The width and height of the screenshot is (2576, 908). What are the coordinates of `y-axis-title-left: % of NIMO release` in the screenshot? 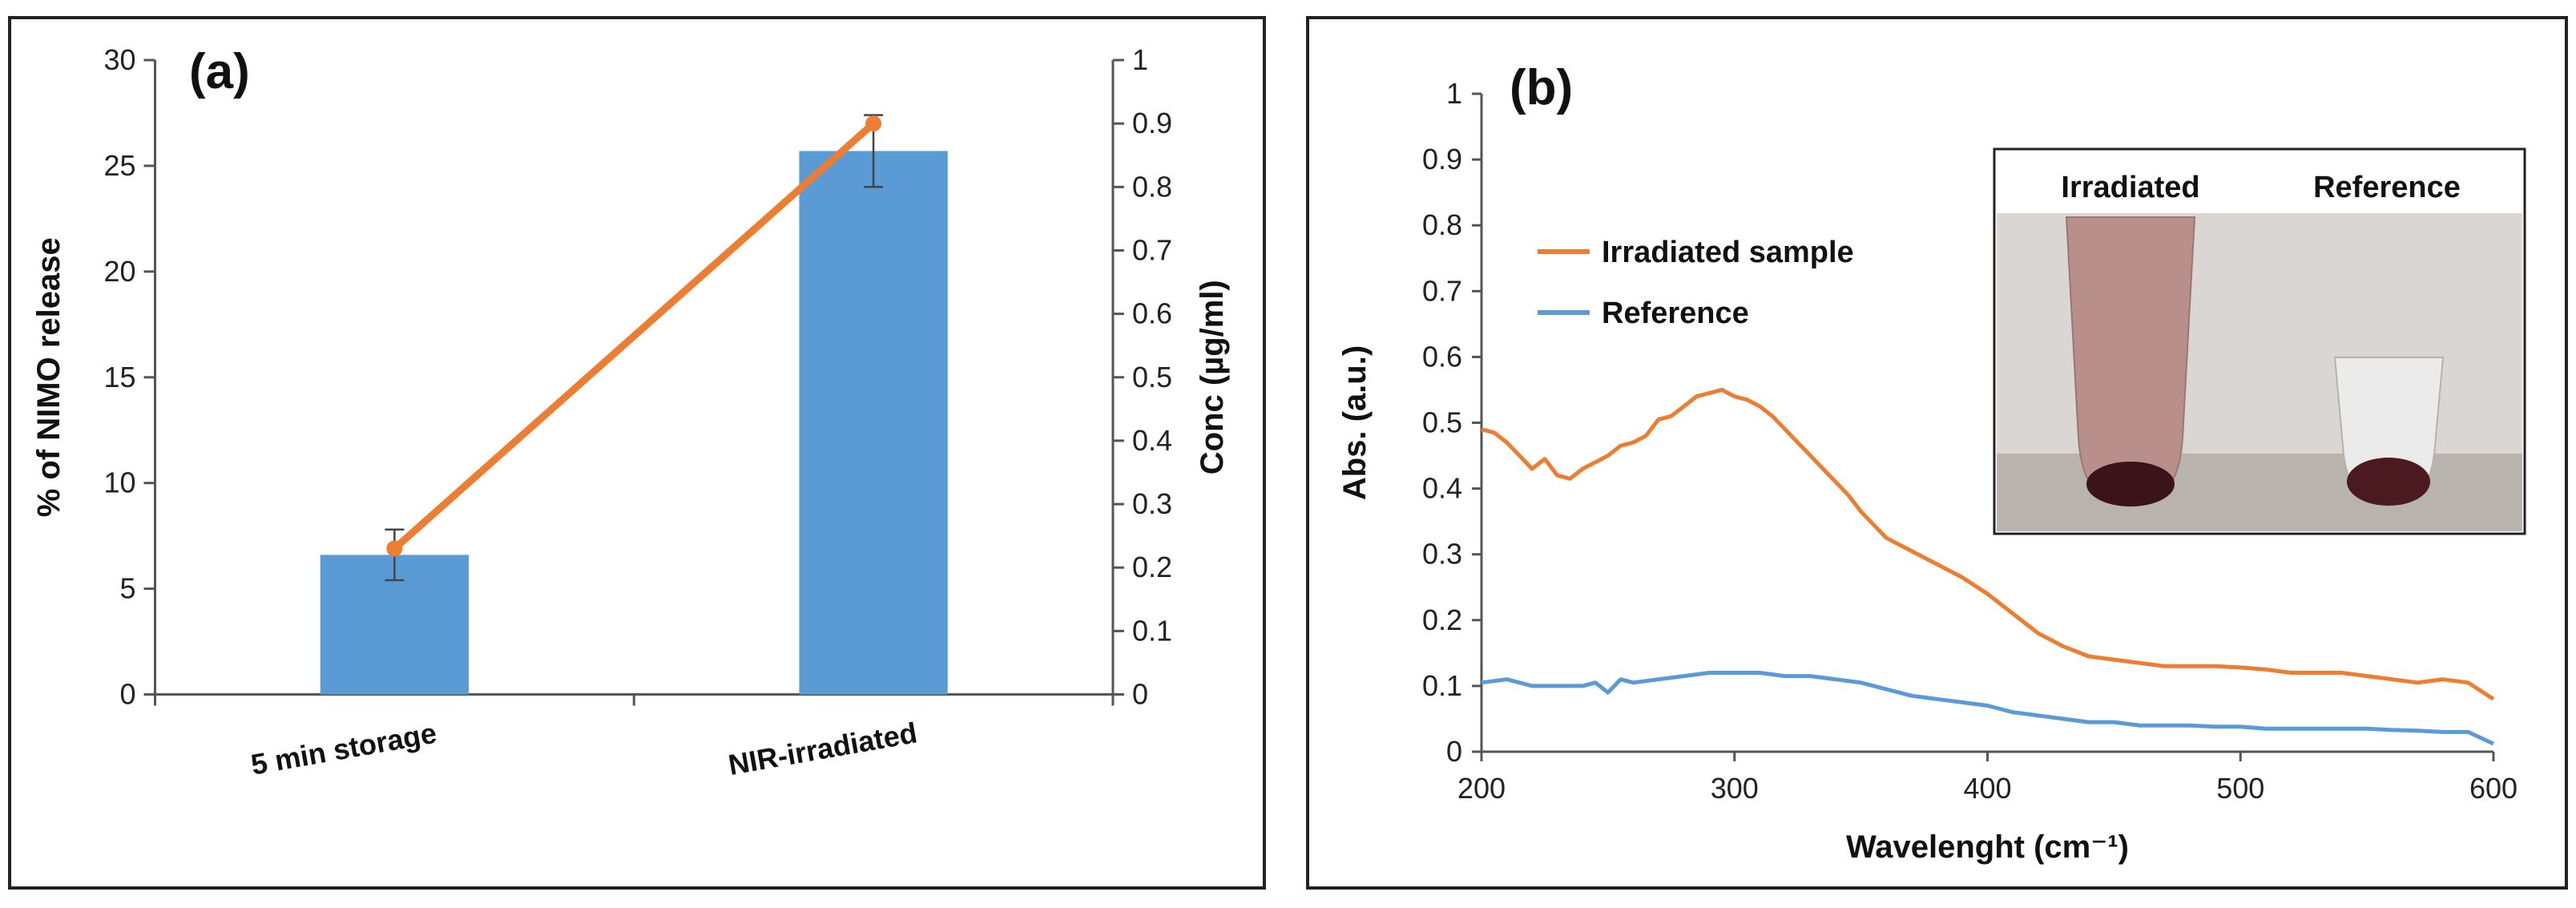 It's located at (49, 377).